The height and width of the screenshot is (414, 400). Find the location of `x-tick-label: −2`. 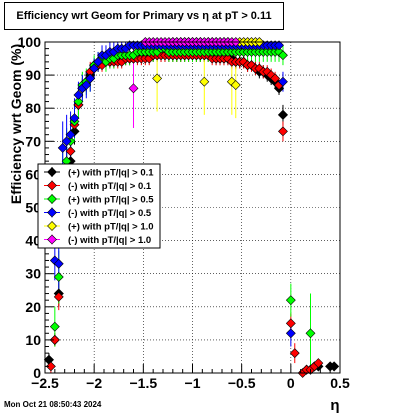

x-tick-label: −2 is located at coordinates (94, 383).